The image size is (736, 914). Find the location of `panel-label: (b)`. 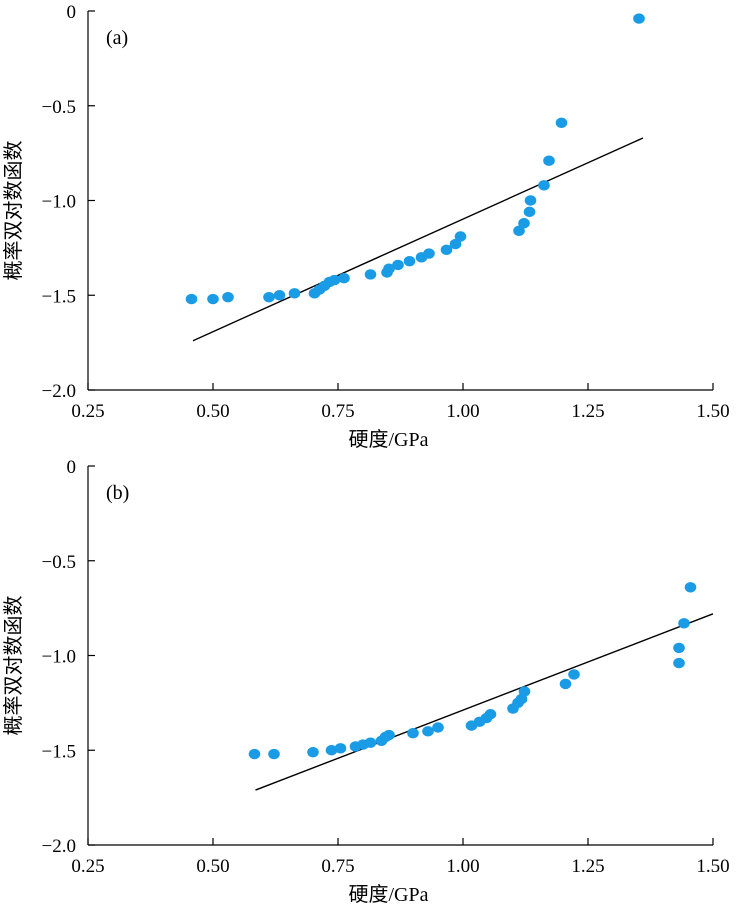

panel-label: (b) is located at coordinates (117, 493).